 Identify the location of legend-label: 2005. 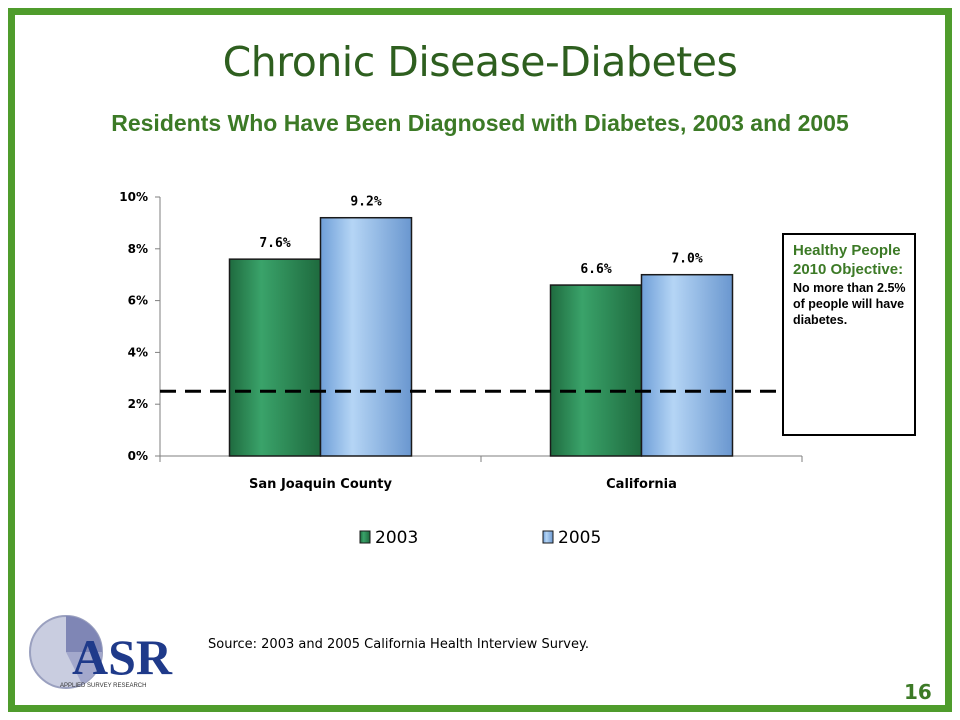
(579, 538).